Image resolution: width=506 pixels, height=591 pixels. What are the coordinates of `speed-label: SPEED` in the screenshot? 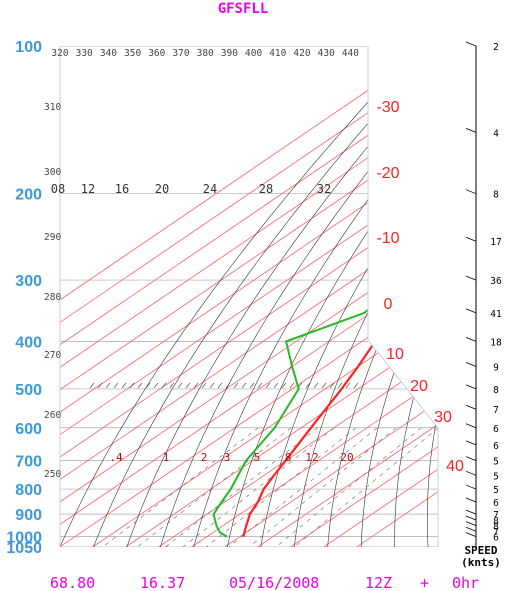 It's located at (480, 550).